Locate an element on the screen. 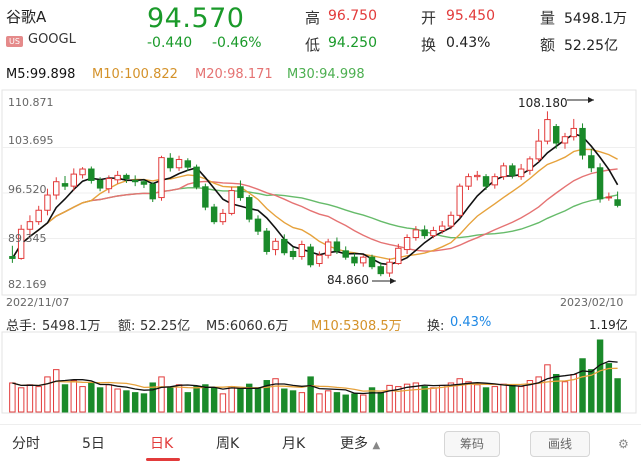 This screenshot has width=641, height=462. price-axis-label: 82.169 is located at coordinates (27, 284).